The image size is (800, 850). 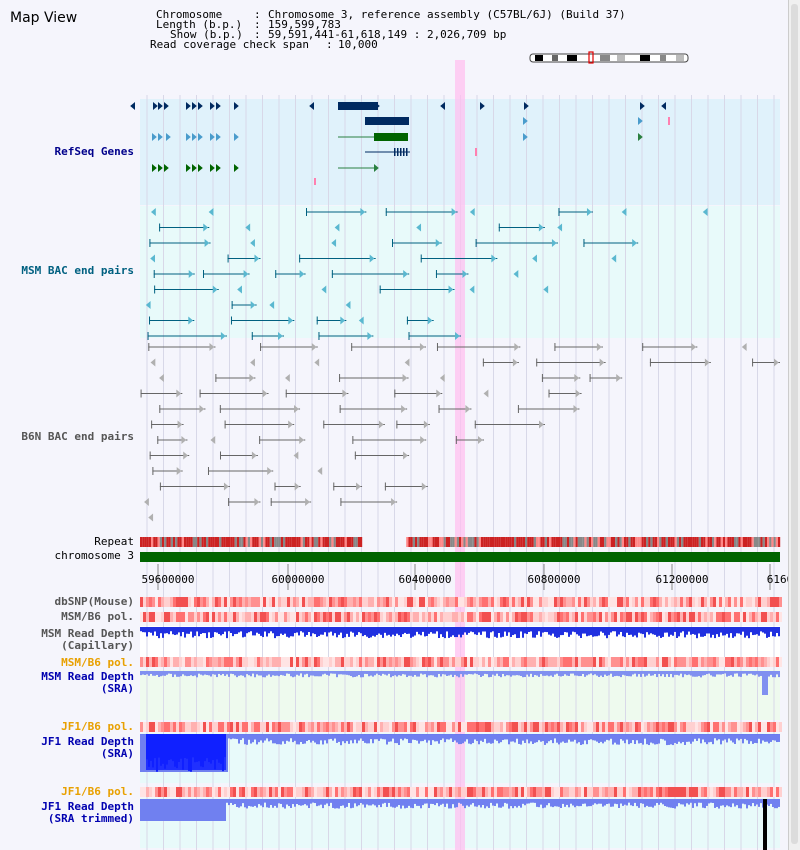 I want to click on track-label-msm-b6-pol: MSM/B6 pol., so click(x=97, y=616).